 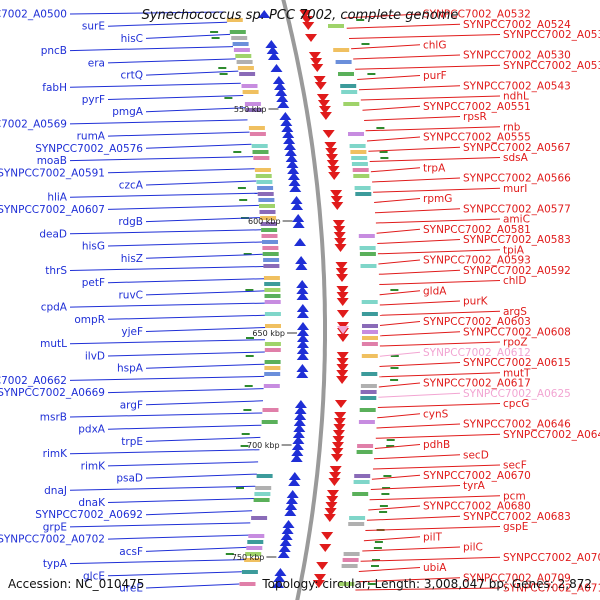 I want to click on gene-label-minus: trpE, so click(x=132, y=442).